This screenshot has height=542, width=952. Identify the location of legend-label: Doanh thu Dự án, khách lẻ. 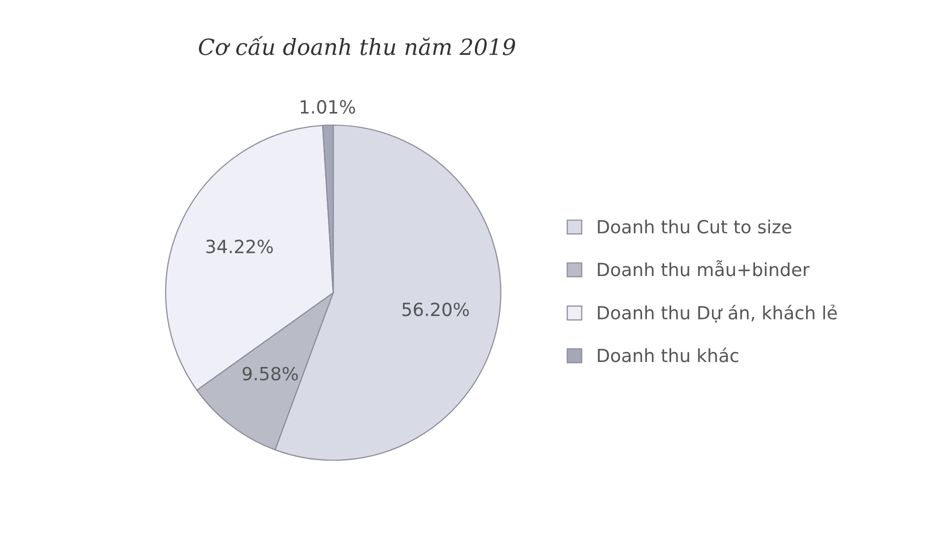
(717, 313).